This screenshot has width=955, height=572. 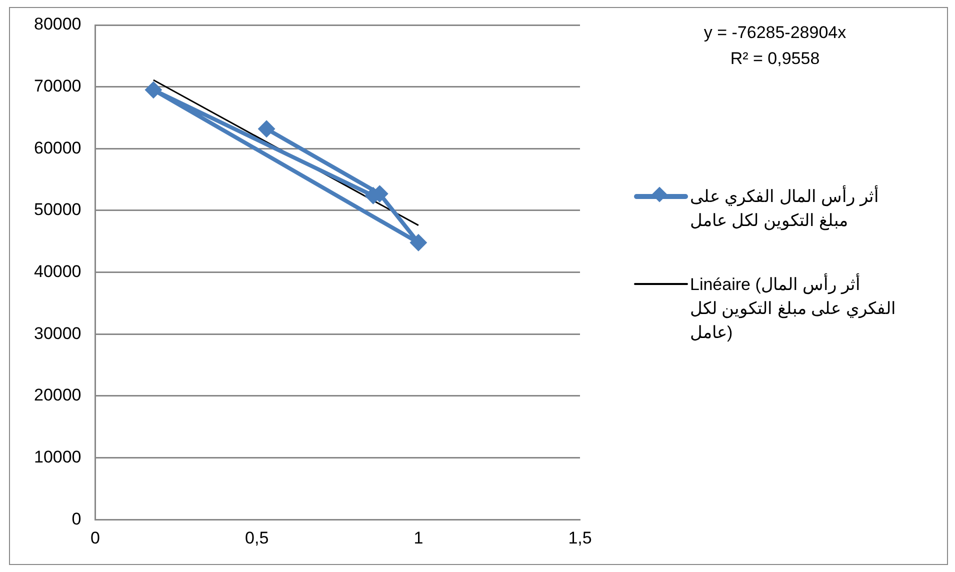 What do you see at coordinates (58, 456) in the screenshot?
I see `y-tick-label: 10000` at bounding box center [58, 456].